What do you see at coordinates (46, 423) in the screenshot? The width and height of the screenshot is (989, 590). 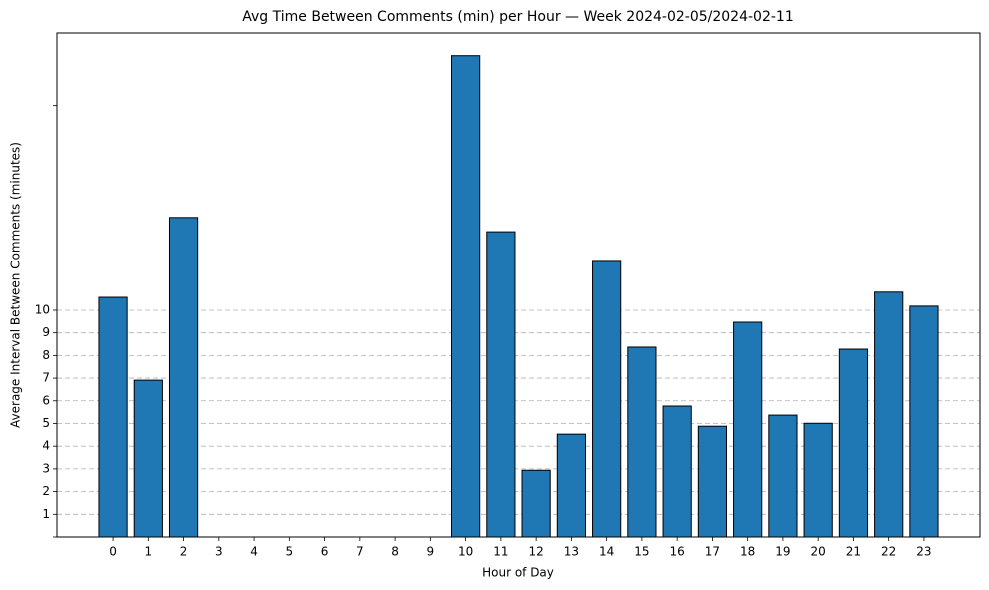 I see `y-tick-label: 5` at bounding box center [46, 423].